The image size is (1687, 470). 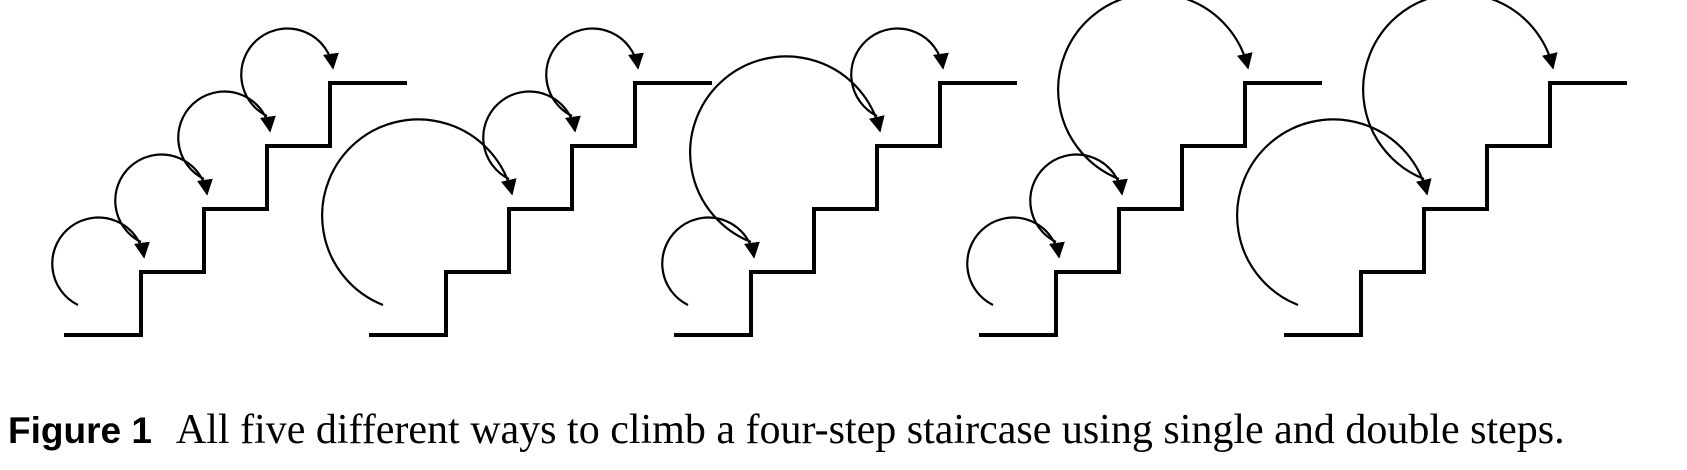 I want to click on figure-label: Figure 1, so click(x=80, y=430).